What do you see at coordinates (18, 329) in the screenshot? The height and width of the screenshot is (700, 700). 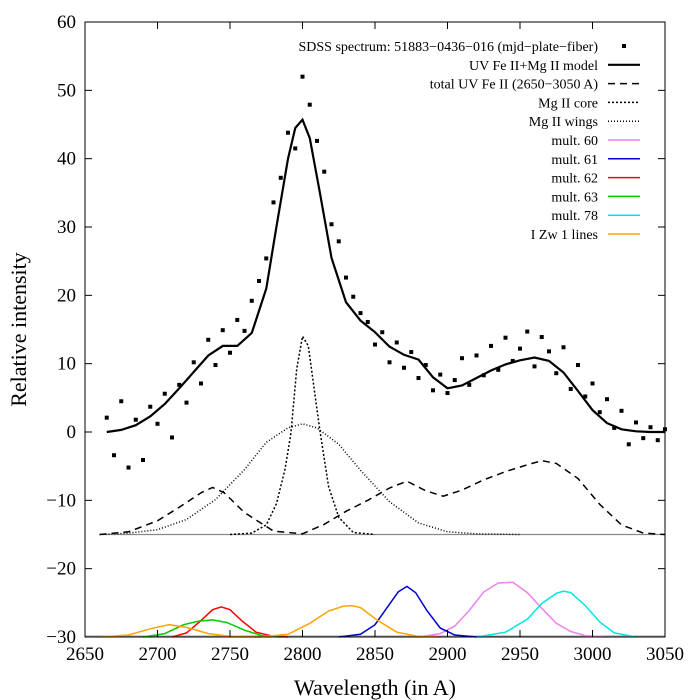 I see `y-axis-title: Relative intensity` at bounding box center [18, 329].